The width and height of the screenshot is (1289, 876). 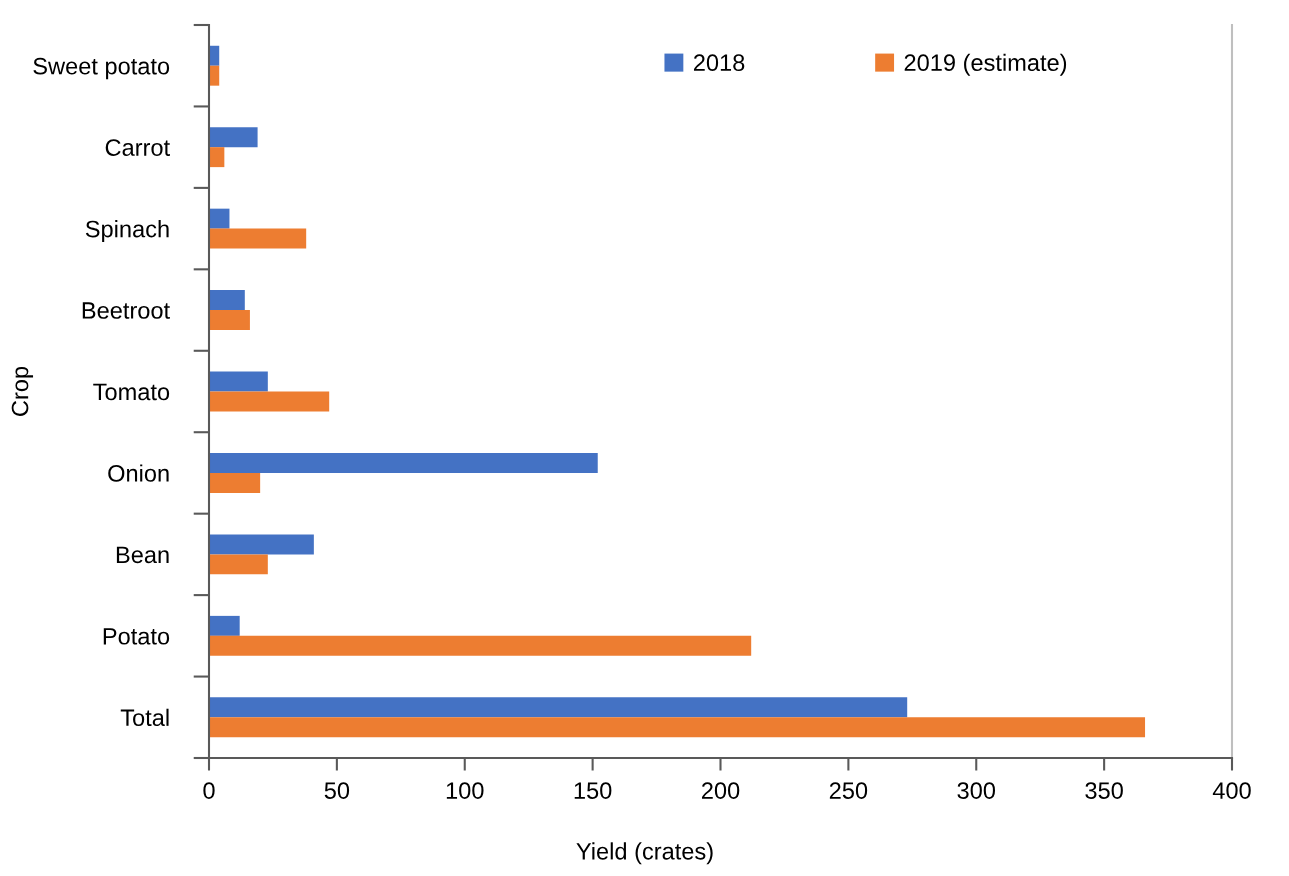 What do you see at coordinates (465, 790) in the screenshot?
I see `x-tick-label: 100` at bounding box center [465, 790].